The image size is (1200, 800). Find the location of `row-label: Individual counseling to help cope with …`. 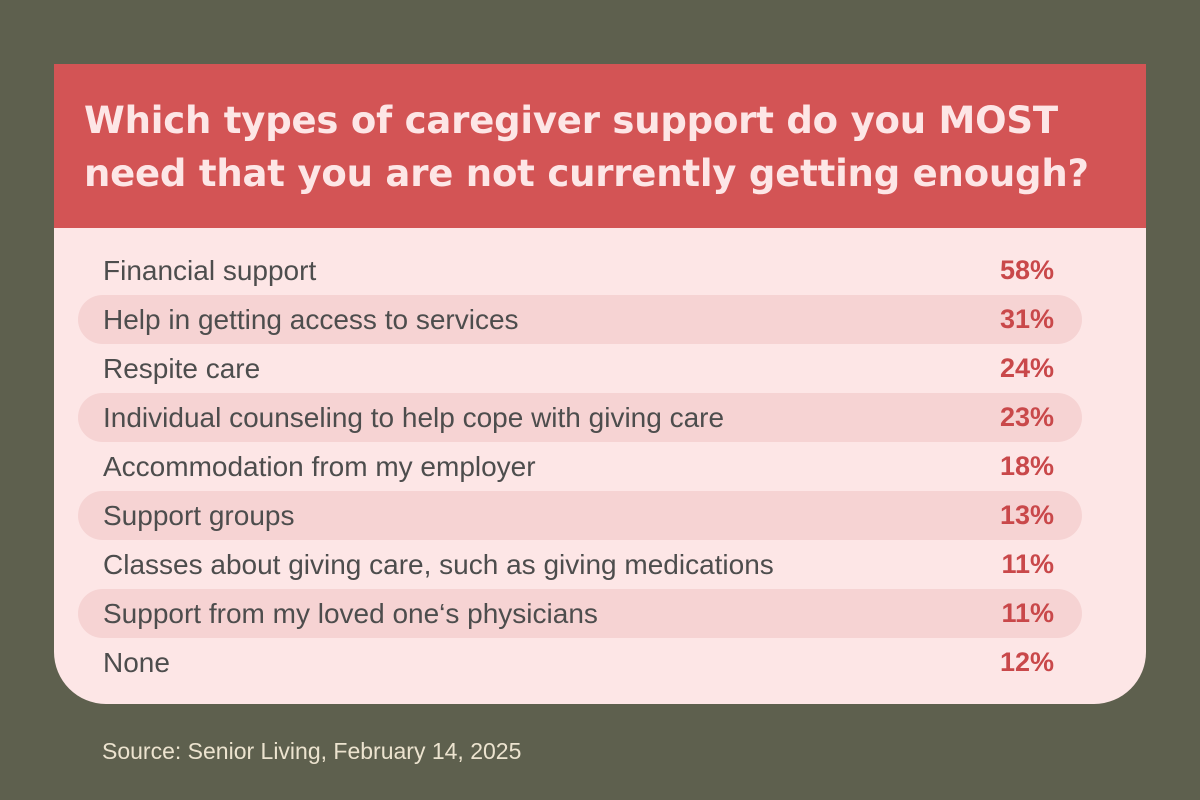

row-label: Individual counseling to help cope with … is located at coordinates (414, 417).